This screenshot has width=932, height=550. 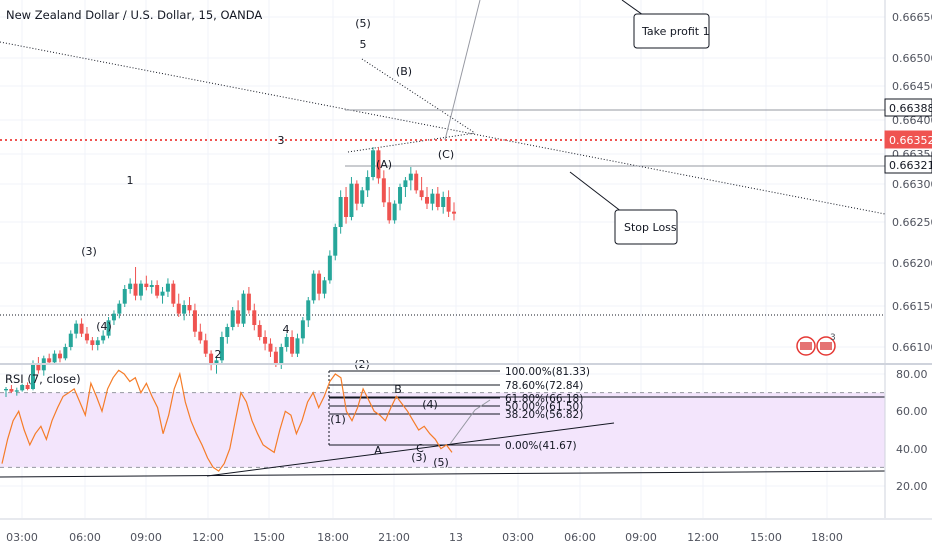 I want to click on x-tick-label: 06:00, so click(x=580, y=537).